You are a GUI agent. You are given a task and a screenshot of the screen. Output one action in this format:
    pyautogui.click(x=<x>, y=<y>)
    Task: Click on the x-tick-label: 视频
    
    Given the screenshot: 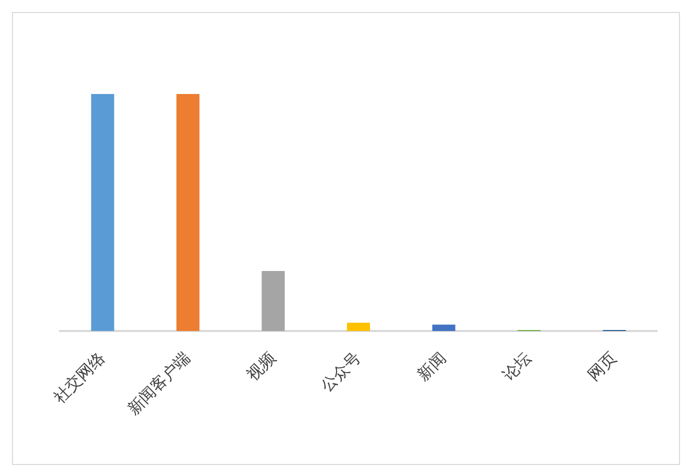 What is the action you would take?
    pyautogui.click(x=262, y=366)
    